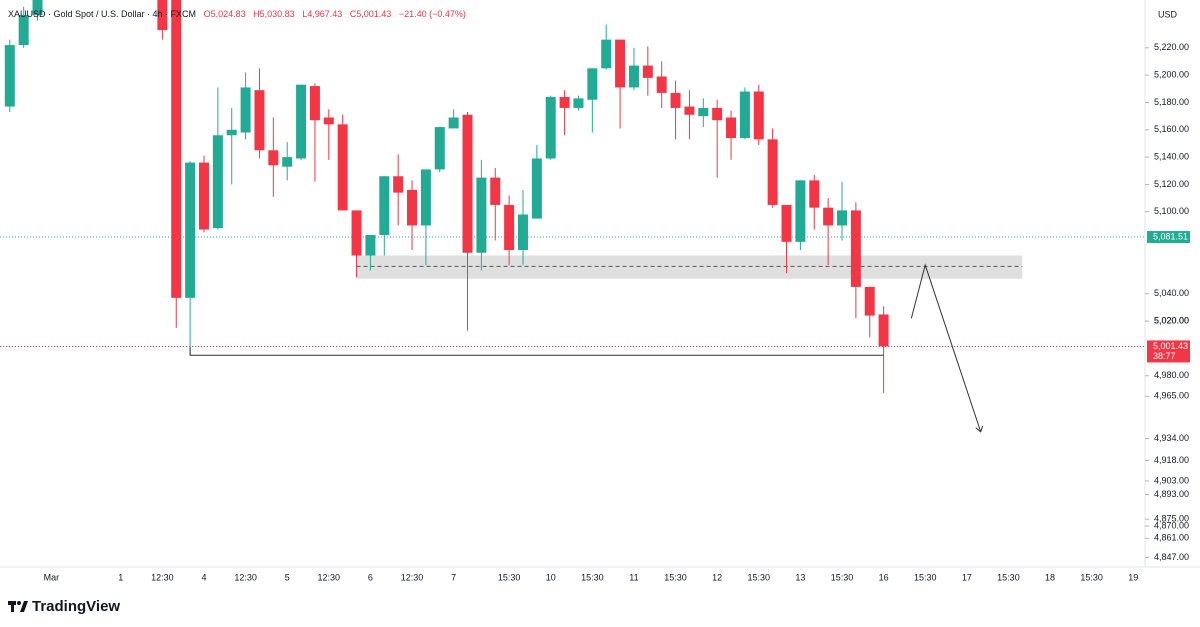  Describe the element at coordinates (1171, 396) in the screenshot. I see `y-tick-label: 4,965.00` at that location.